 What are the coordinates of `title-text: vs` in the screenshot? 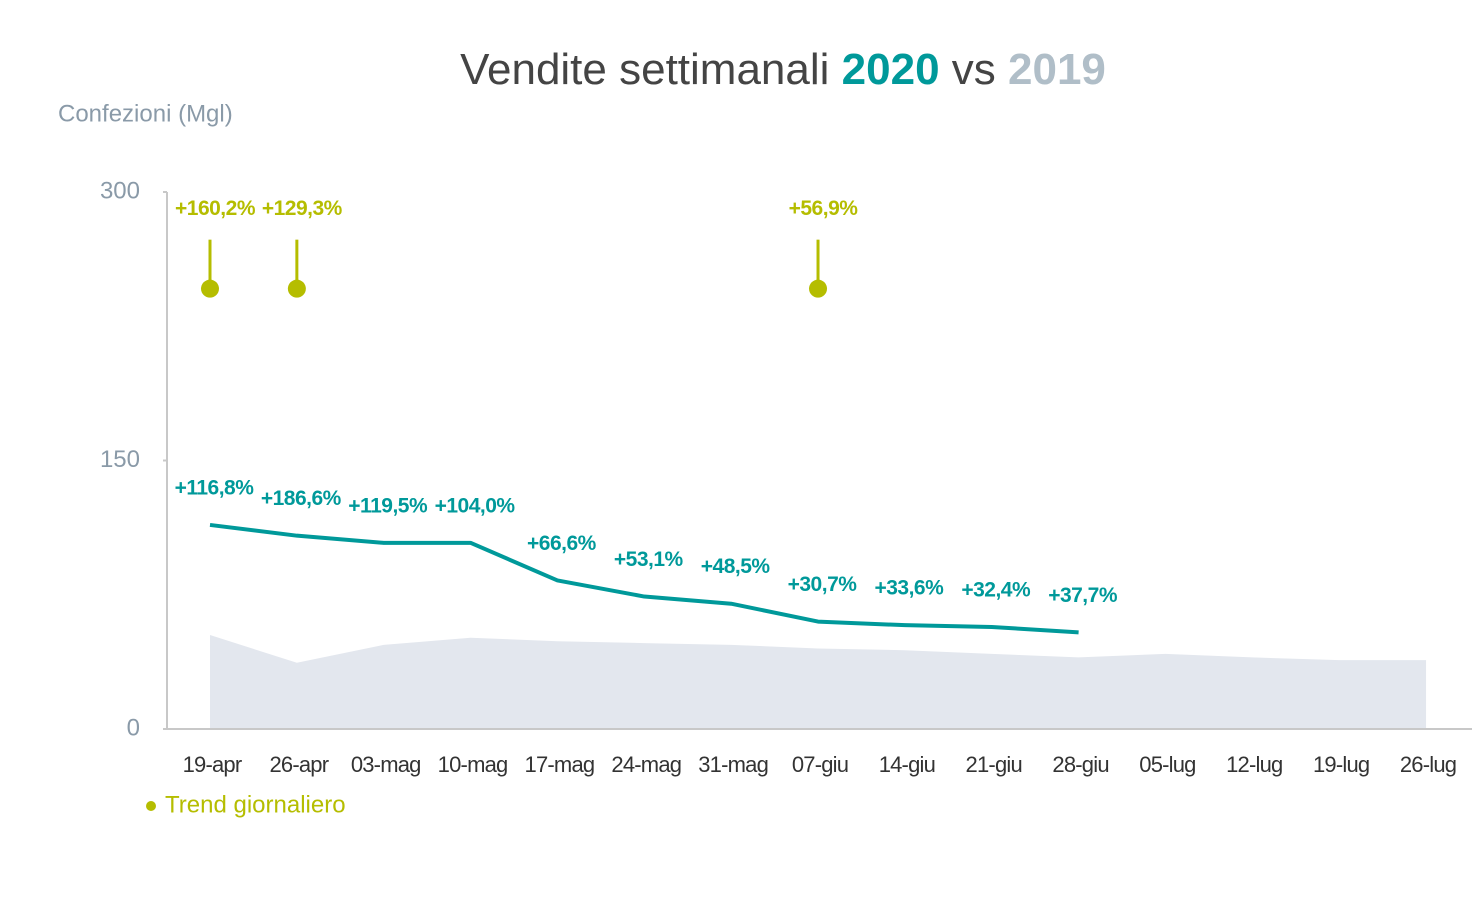 It's located at (974, 69).